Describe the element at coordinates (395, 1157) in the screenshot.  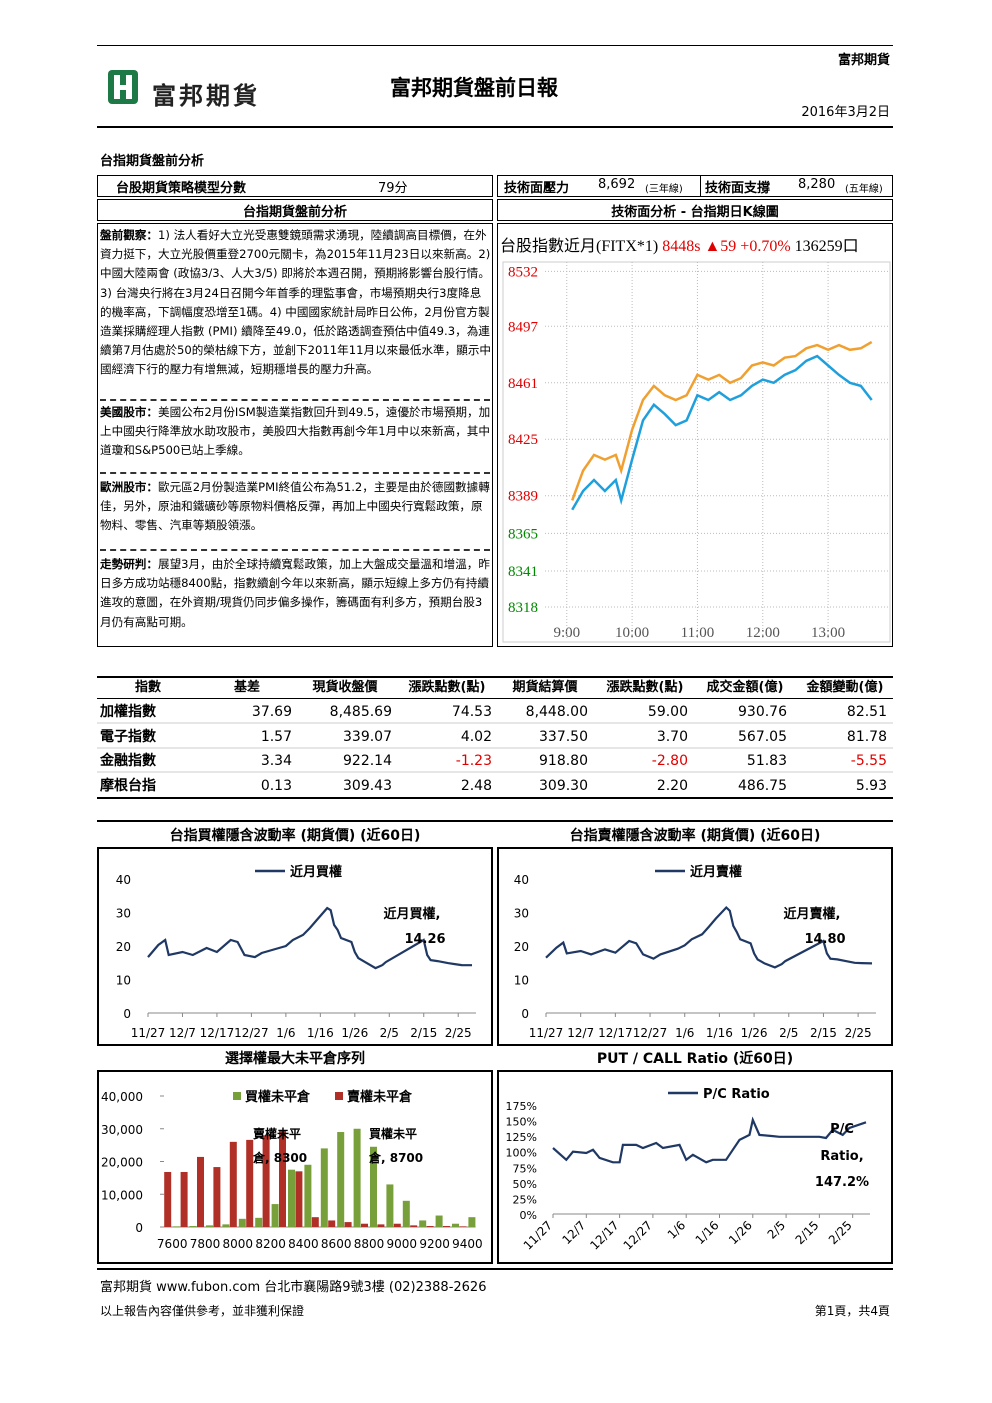
I see `data-annotation: 倉, 8700` at that location.